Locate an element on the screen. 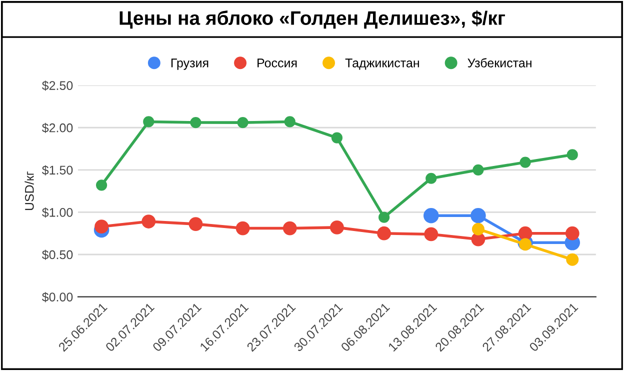 The width and height of the screenshot is (624, 371). legend-label: Россия is located at coordinates (277, 63).